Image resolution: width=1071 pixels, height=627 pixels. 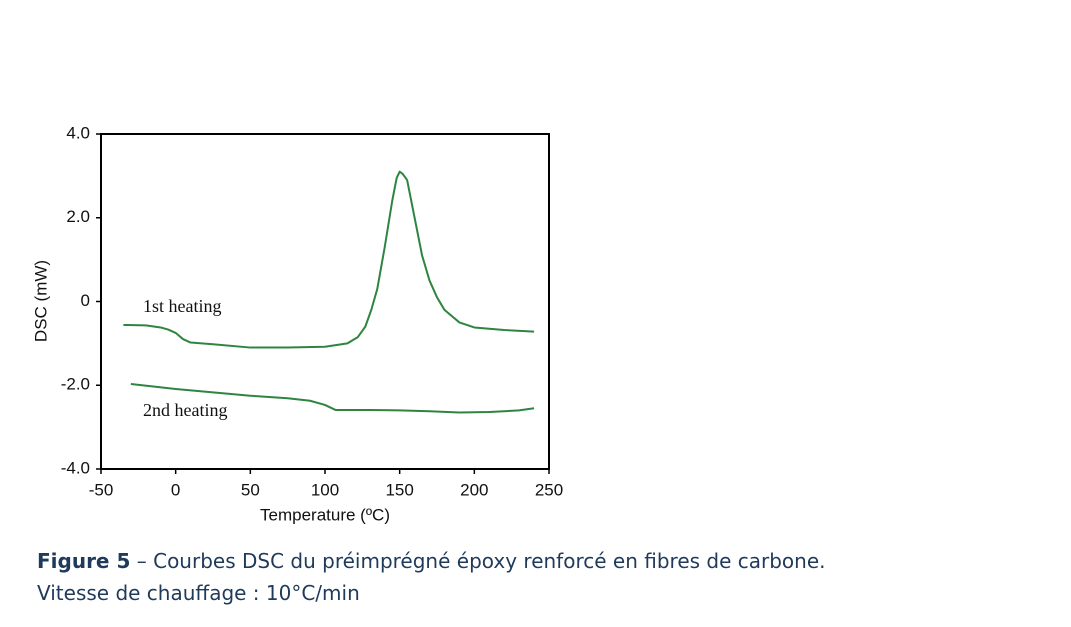 What do you see at coordinates (175, 489) in the screenshot?
I see `x-tick-label: 0` at bounding box center [175, 489].